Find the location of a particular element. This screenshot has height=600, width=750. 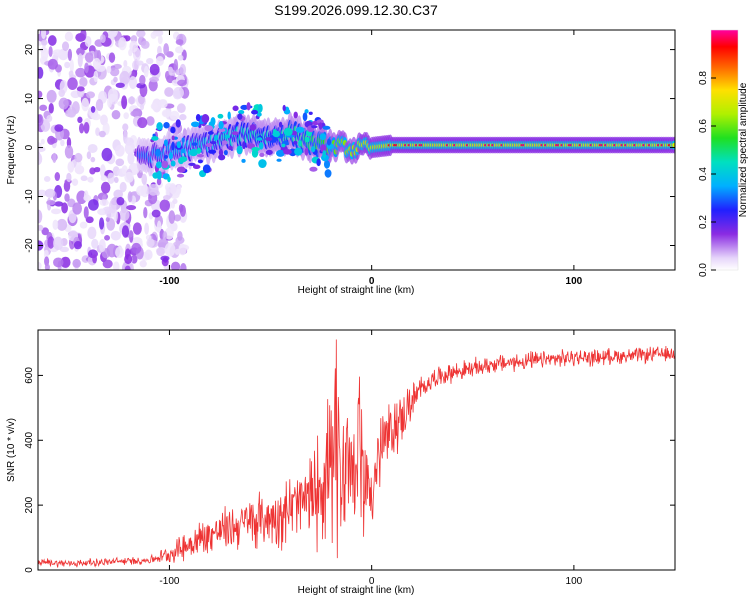

colorbar-gradient is located at coordinates (724, 150).